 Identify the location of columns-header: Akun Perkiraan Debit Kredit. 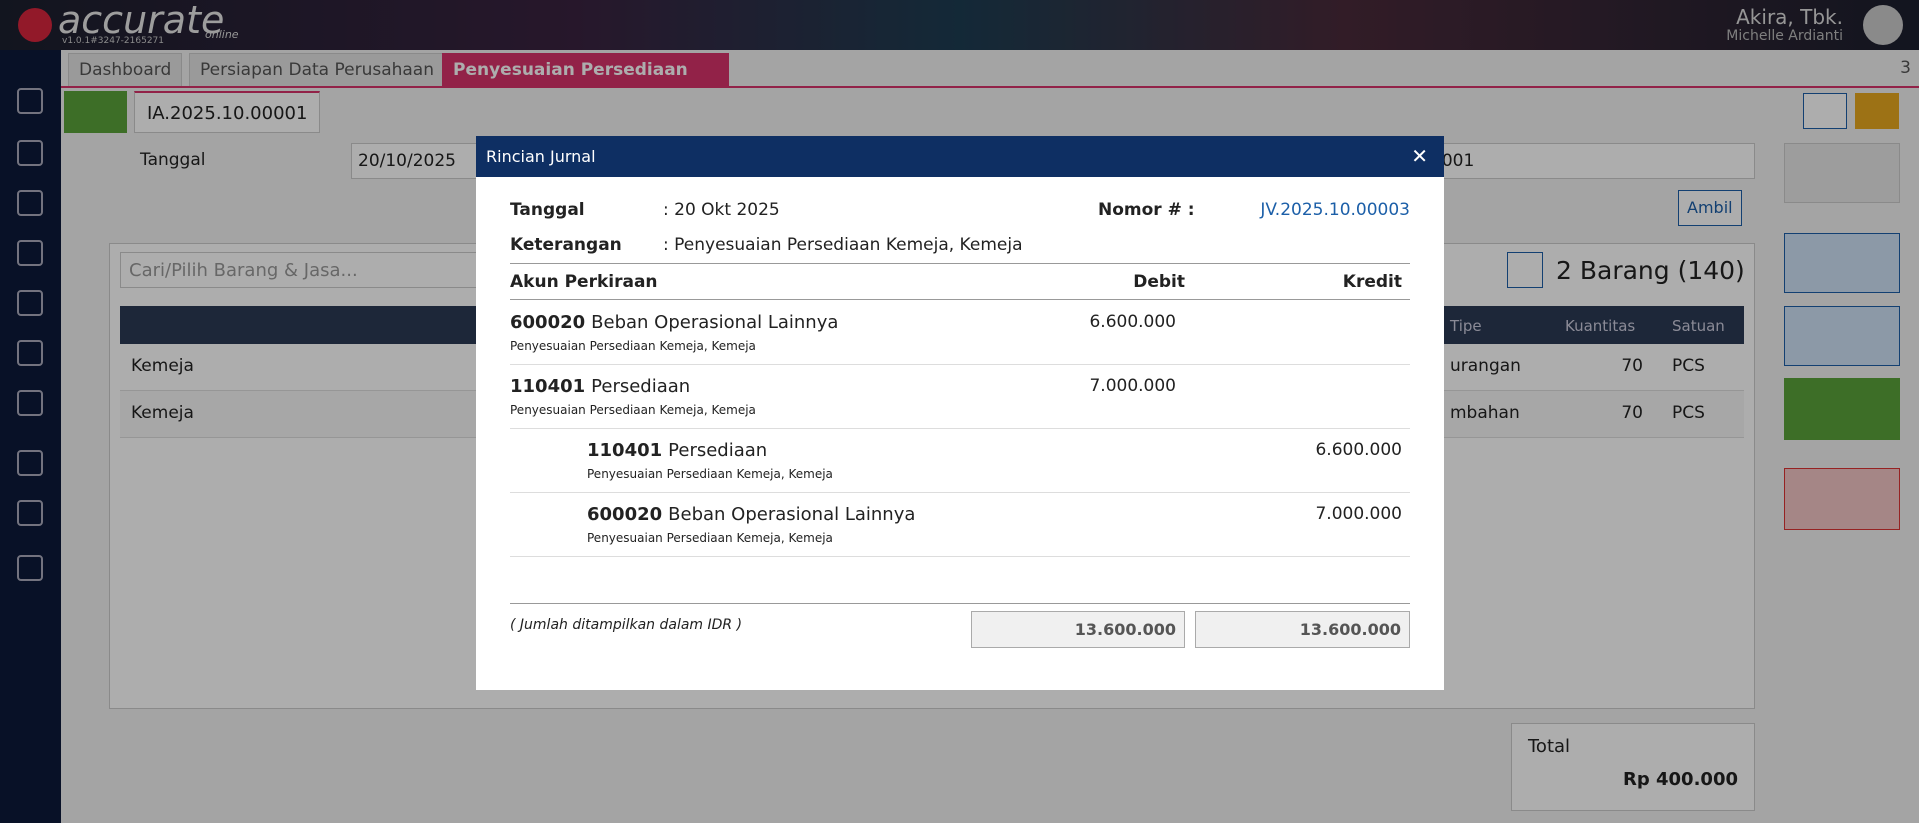
(960, 281).